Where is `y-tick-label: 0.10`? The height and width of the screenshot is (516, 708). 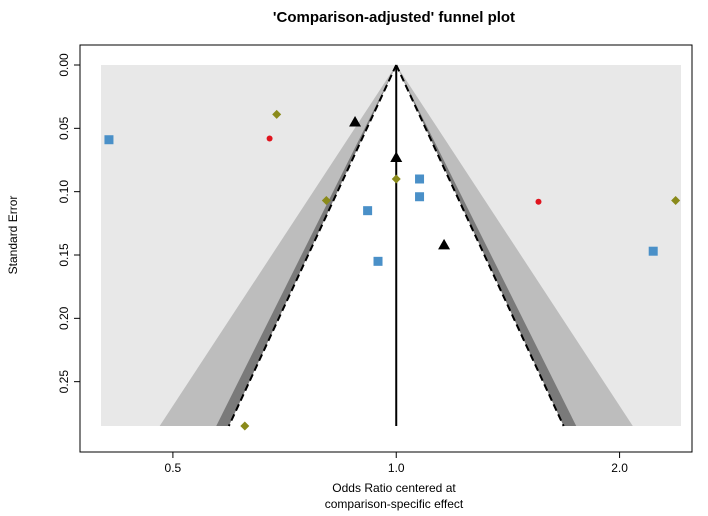
y-tick-label: 0.10 is located at coordinates (64, 192).